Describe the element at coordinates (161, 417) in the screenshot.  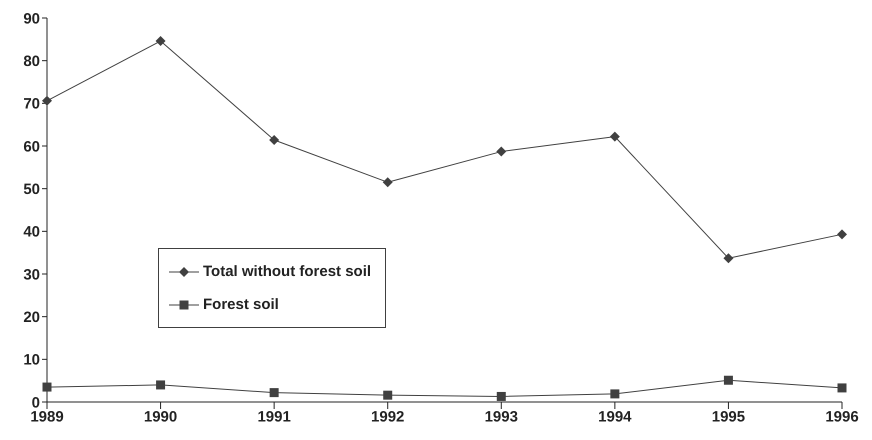
I see `x-tick-label: 1990` at that location.